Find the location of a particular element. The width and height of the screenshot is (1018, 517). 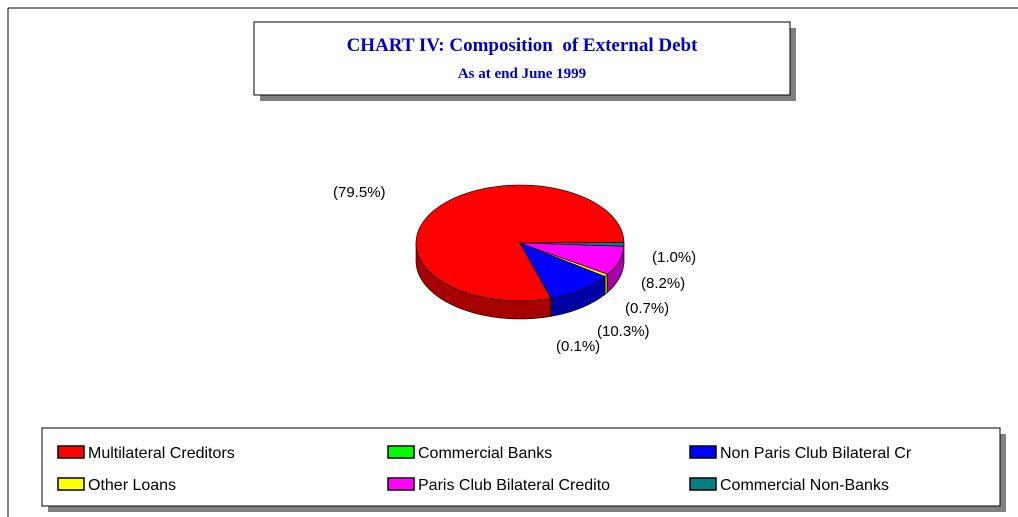

title-box is located at coordinates (522, 58).